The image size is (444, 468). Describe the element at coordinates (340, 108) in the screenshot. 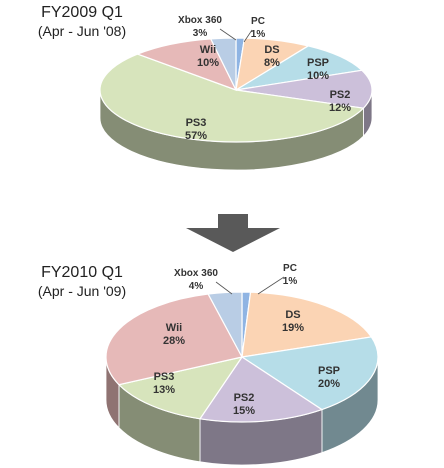

I see `slice-percent-label: 12%` at that location.